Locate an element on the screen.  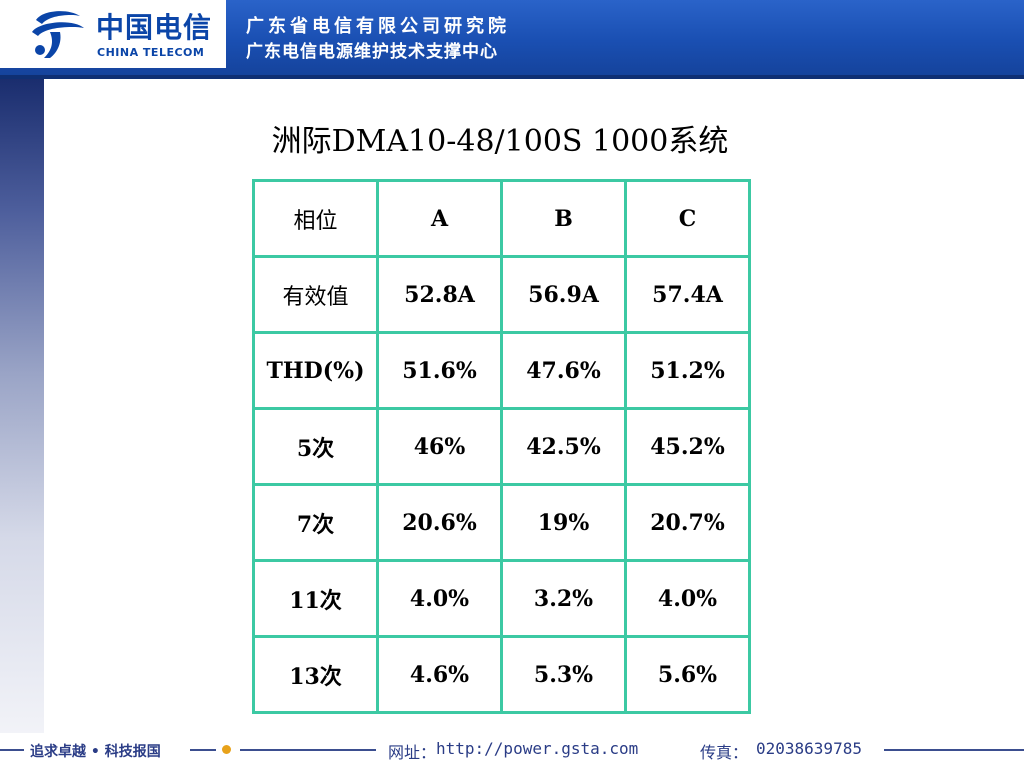
table-row: 13次 4.6% 5.3% 5.6% is located at coordinates (501, 674).